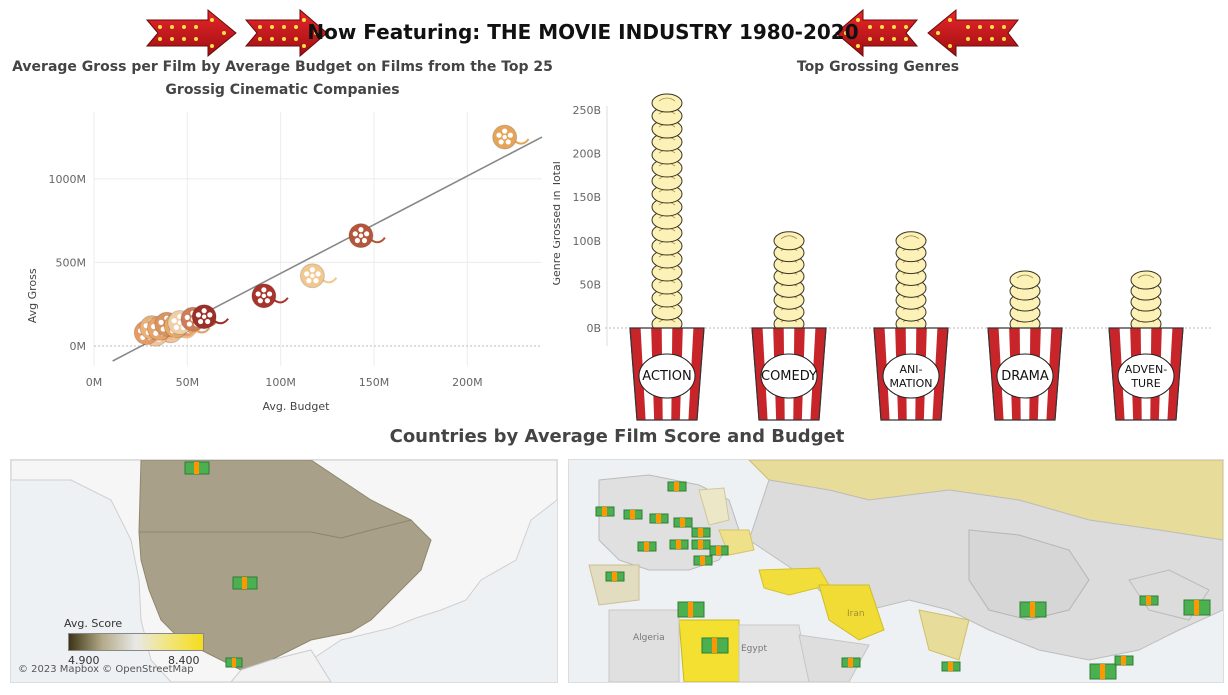 The width and height of the screenshot is (1228, 695). Describe the element at coordinates (84, 660) in the screenshot. I see `legend-min: 4.900` at that location.